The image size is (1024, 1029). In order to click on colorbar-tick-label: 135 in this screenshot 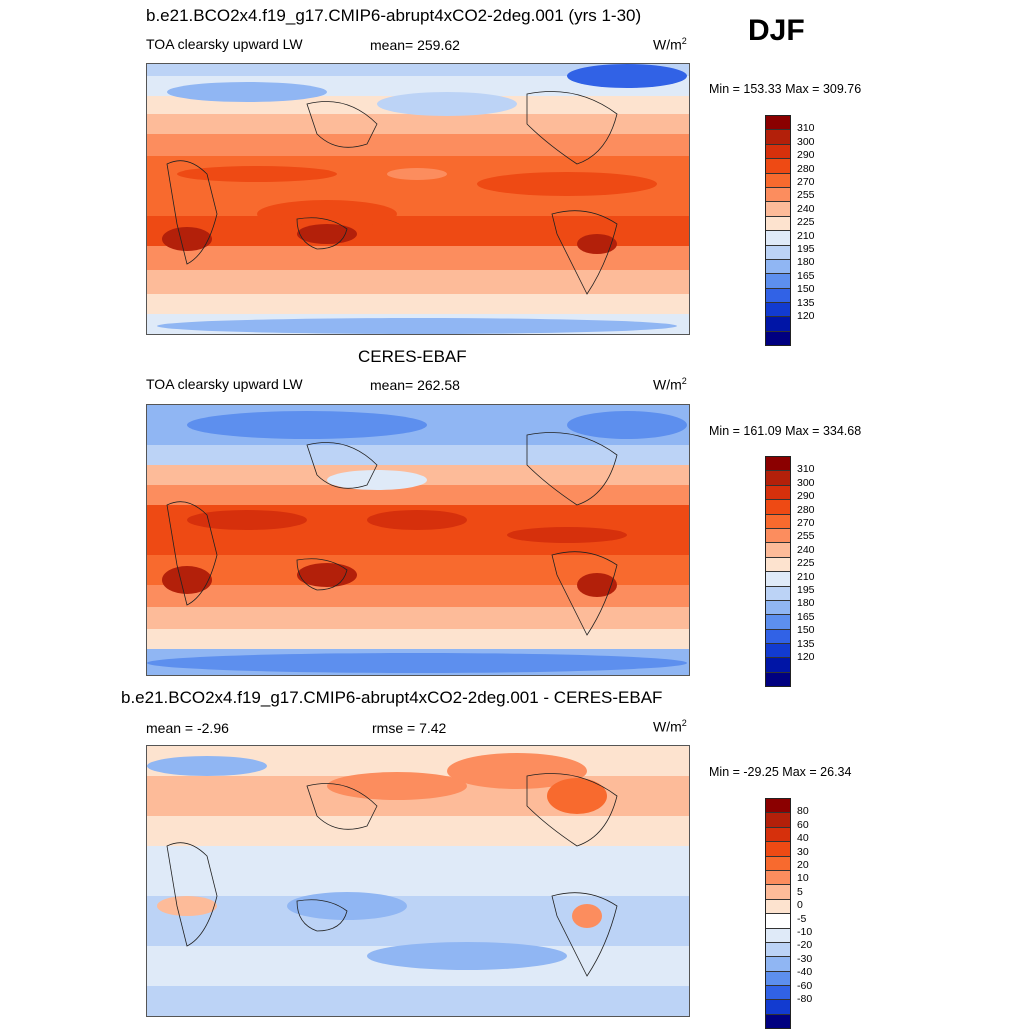, I will do `click(806, 643)`.